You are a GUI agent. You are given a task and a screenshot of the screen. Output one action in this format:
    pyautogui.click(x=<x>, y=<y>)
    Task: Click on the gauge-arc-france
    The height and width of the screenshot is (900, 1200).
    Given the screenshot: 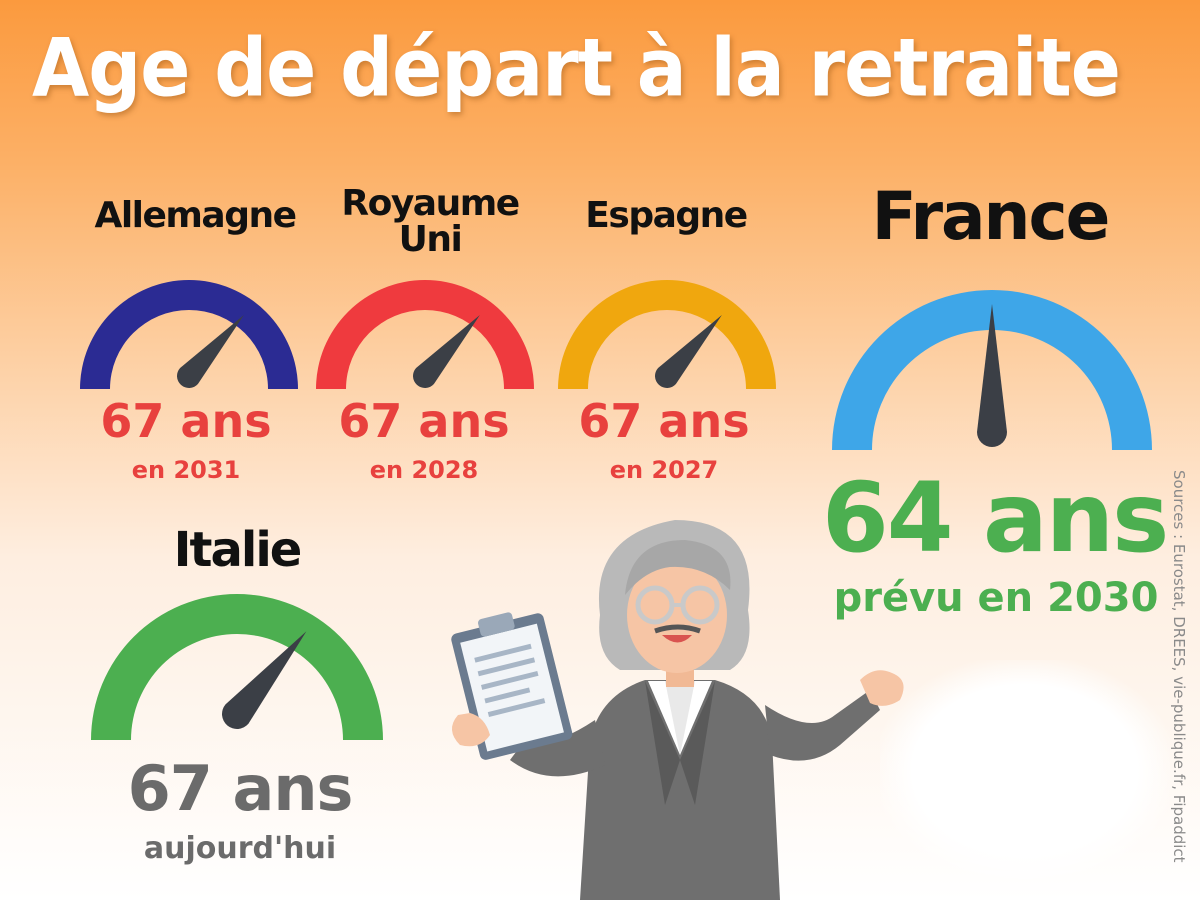 What is the action you would take?
    pyautogui.click(x=992, y=370)
    